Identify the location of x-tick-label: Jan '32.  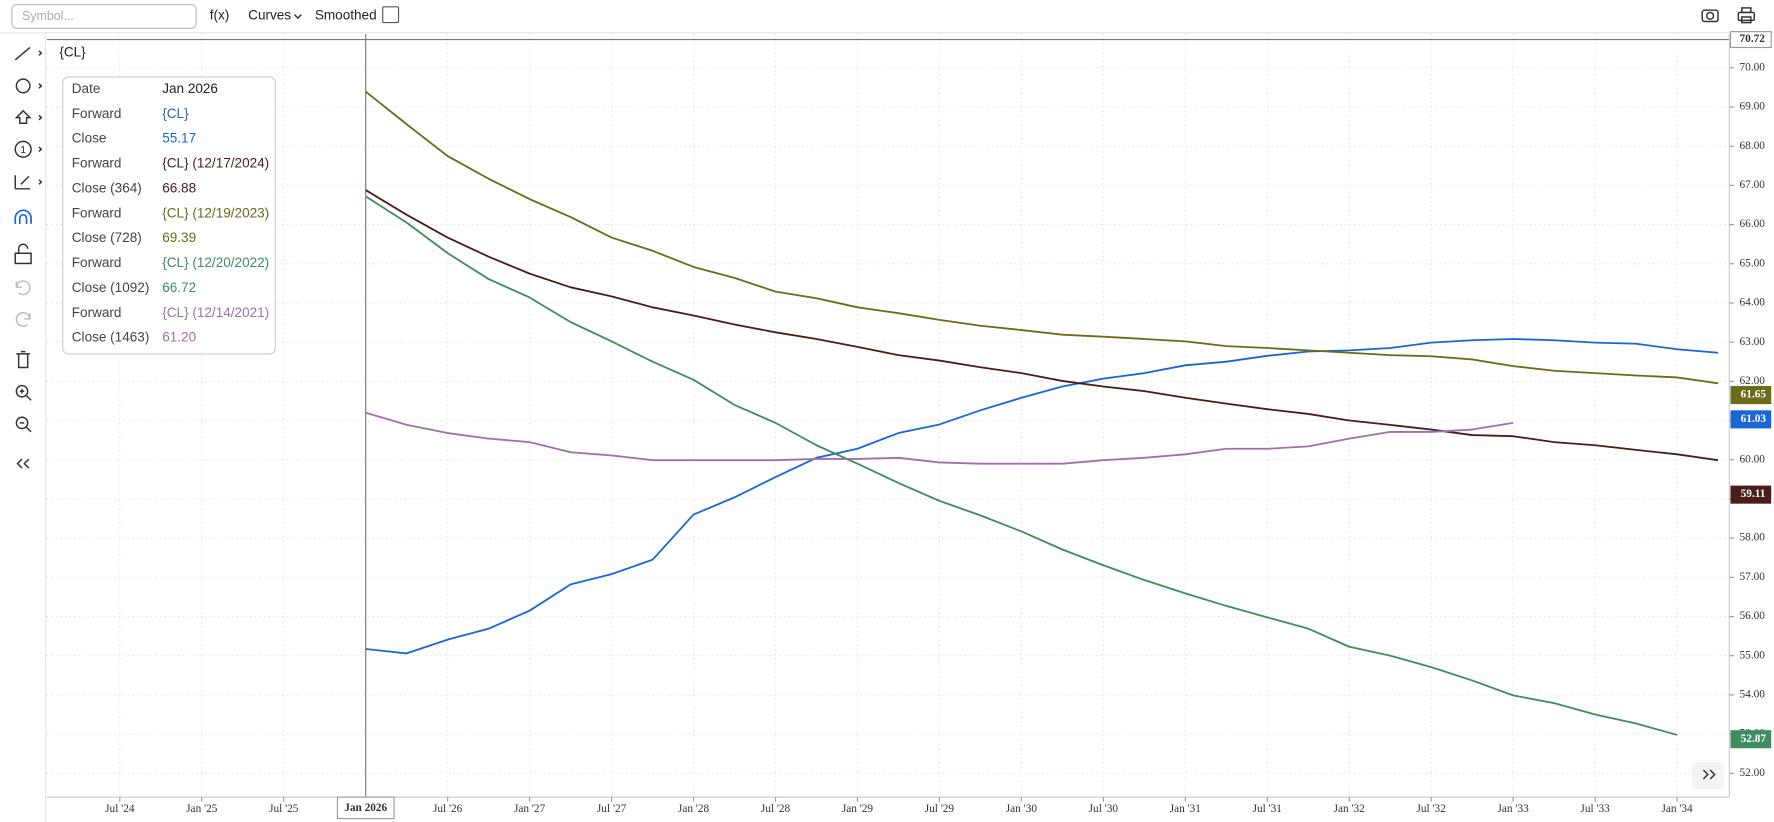
(1350, 809).